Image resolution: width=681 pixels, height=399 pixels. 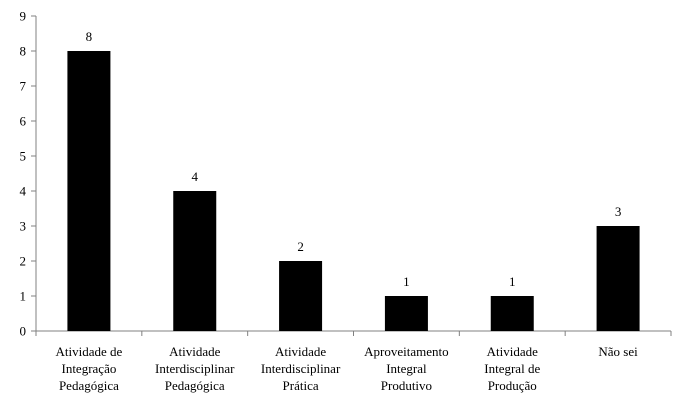 I want to click on category-label: Não sei, so click(x=618, y=351).